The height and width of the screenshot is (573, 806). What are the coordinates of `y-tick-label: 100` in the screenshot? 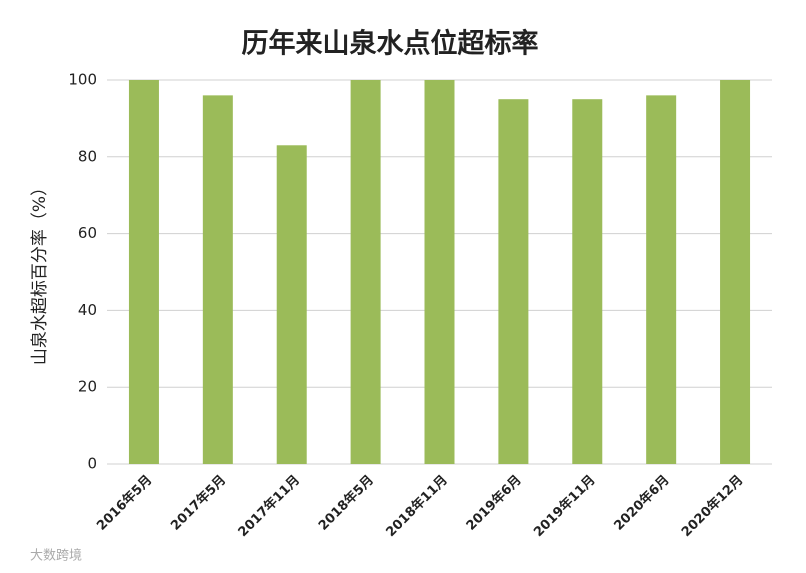 It's located at (82, 80).